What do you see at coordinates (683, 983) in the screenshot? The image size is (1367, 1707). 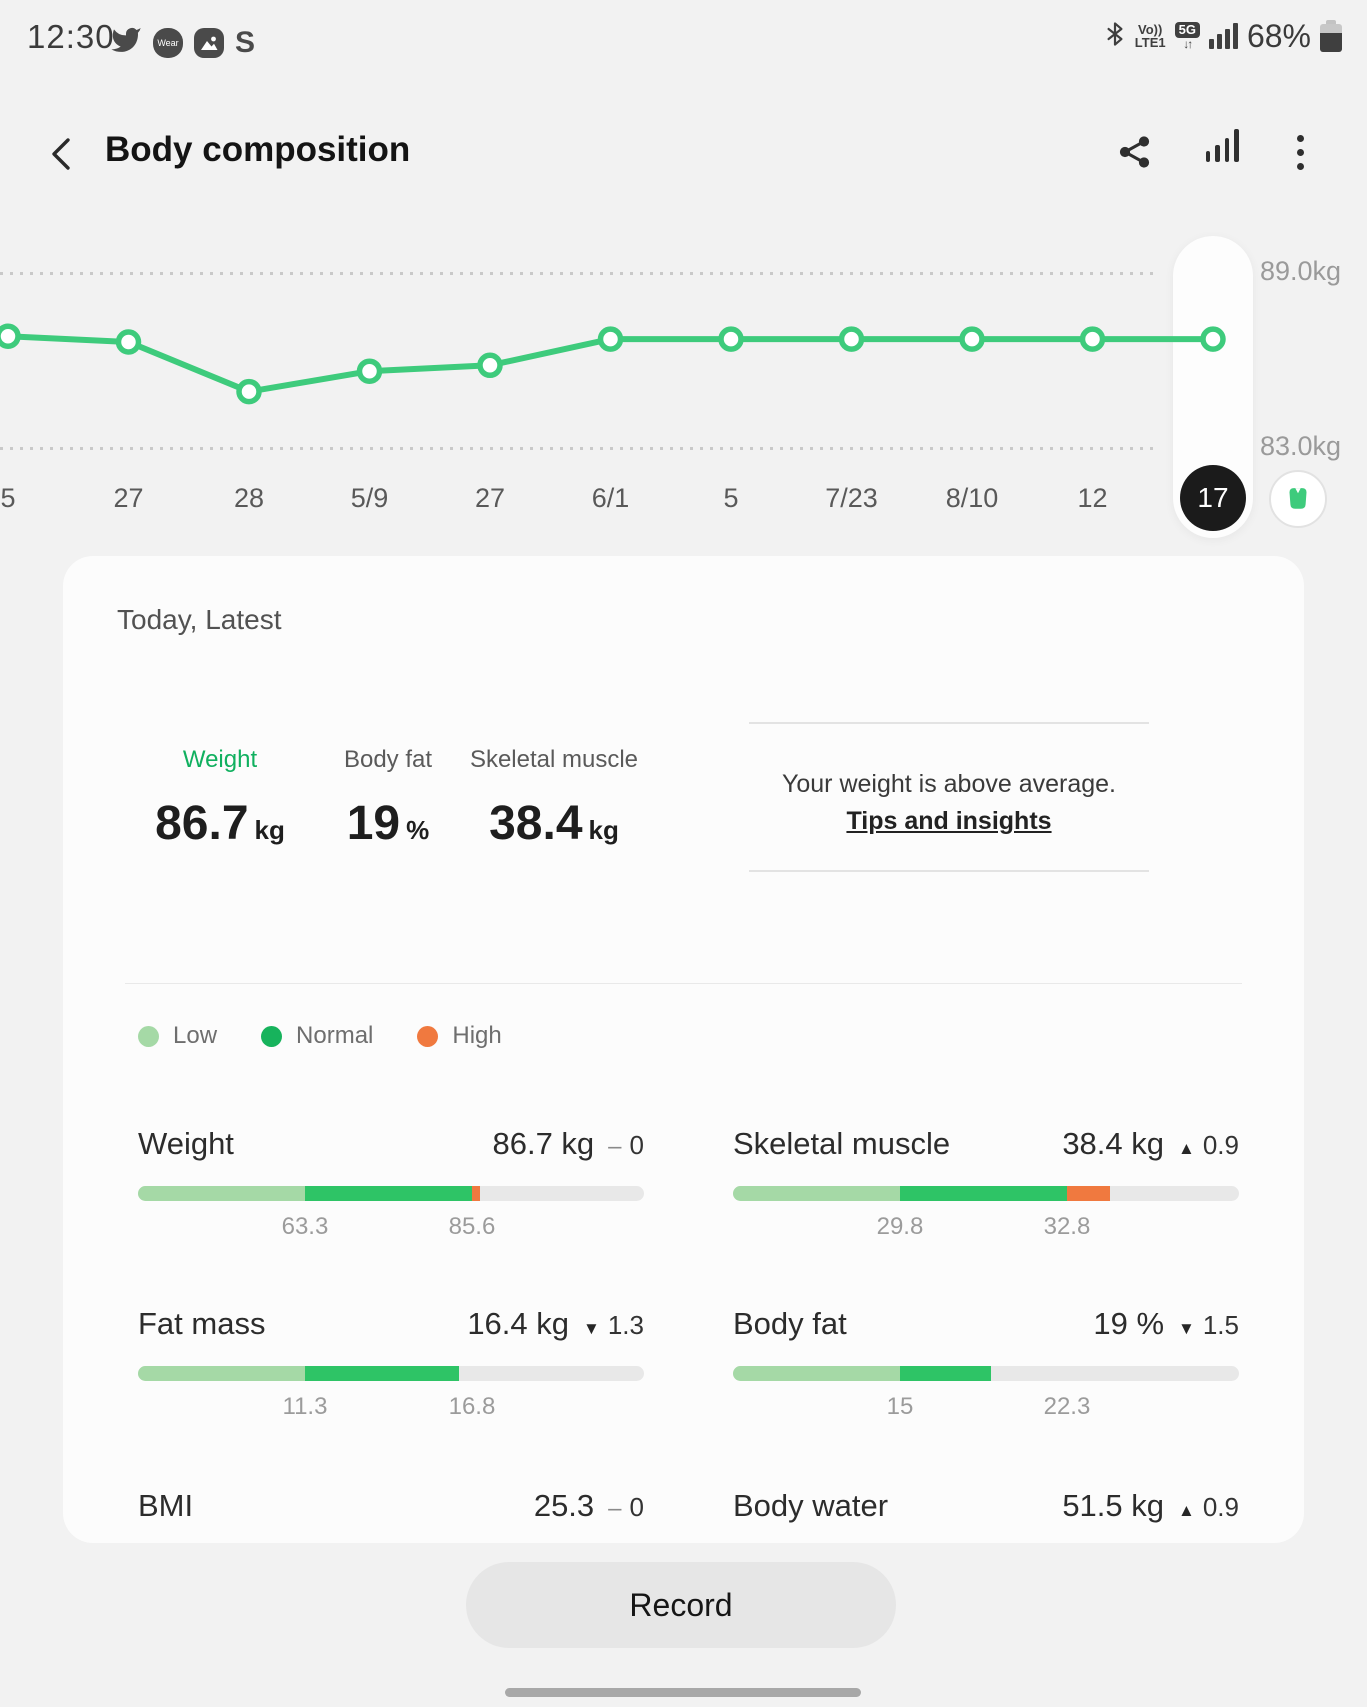 I see `section-divider` at bounding box center [683, 983].